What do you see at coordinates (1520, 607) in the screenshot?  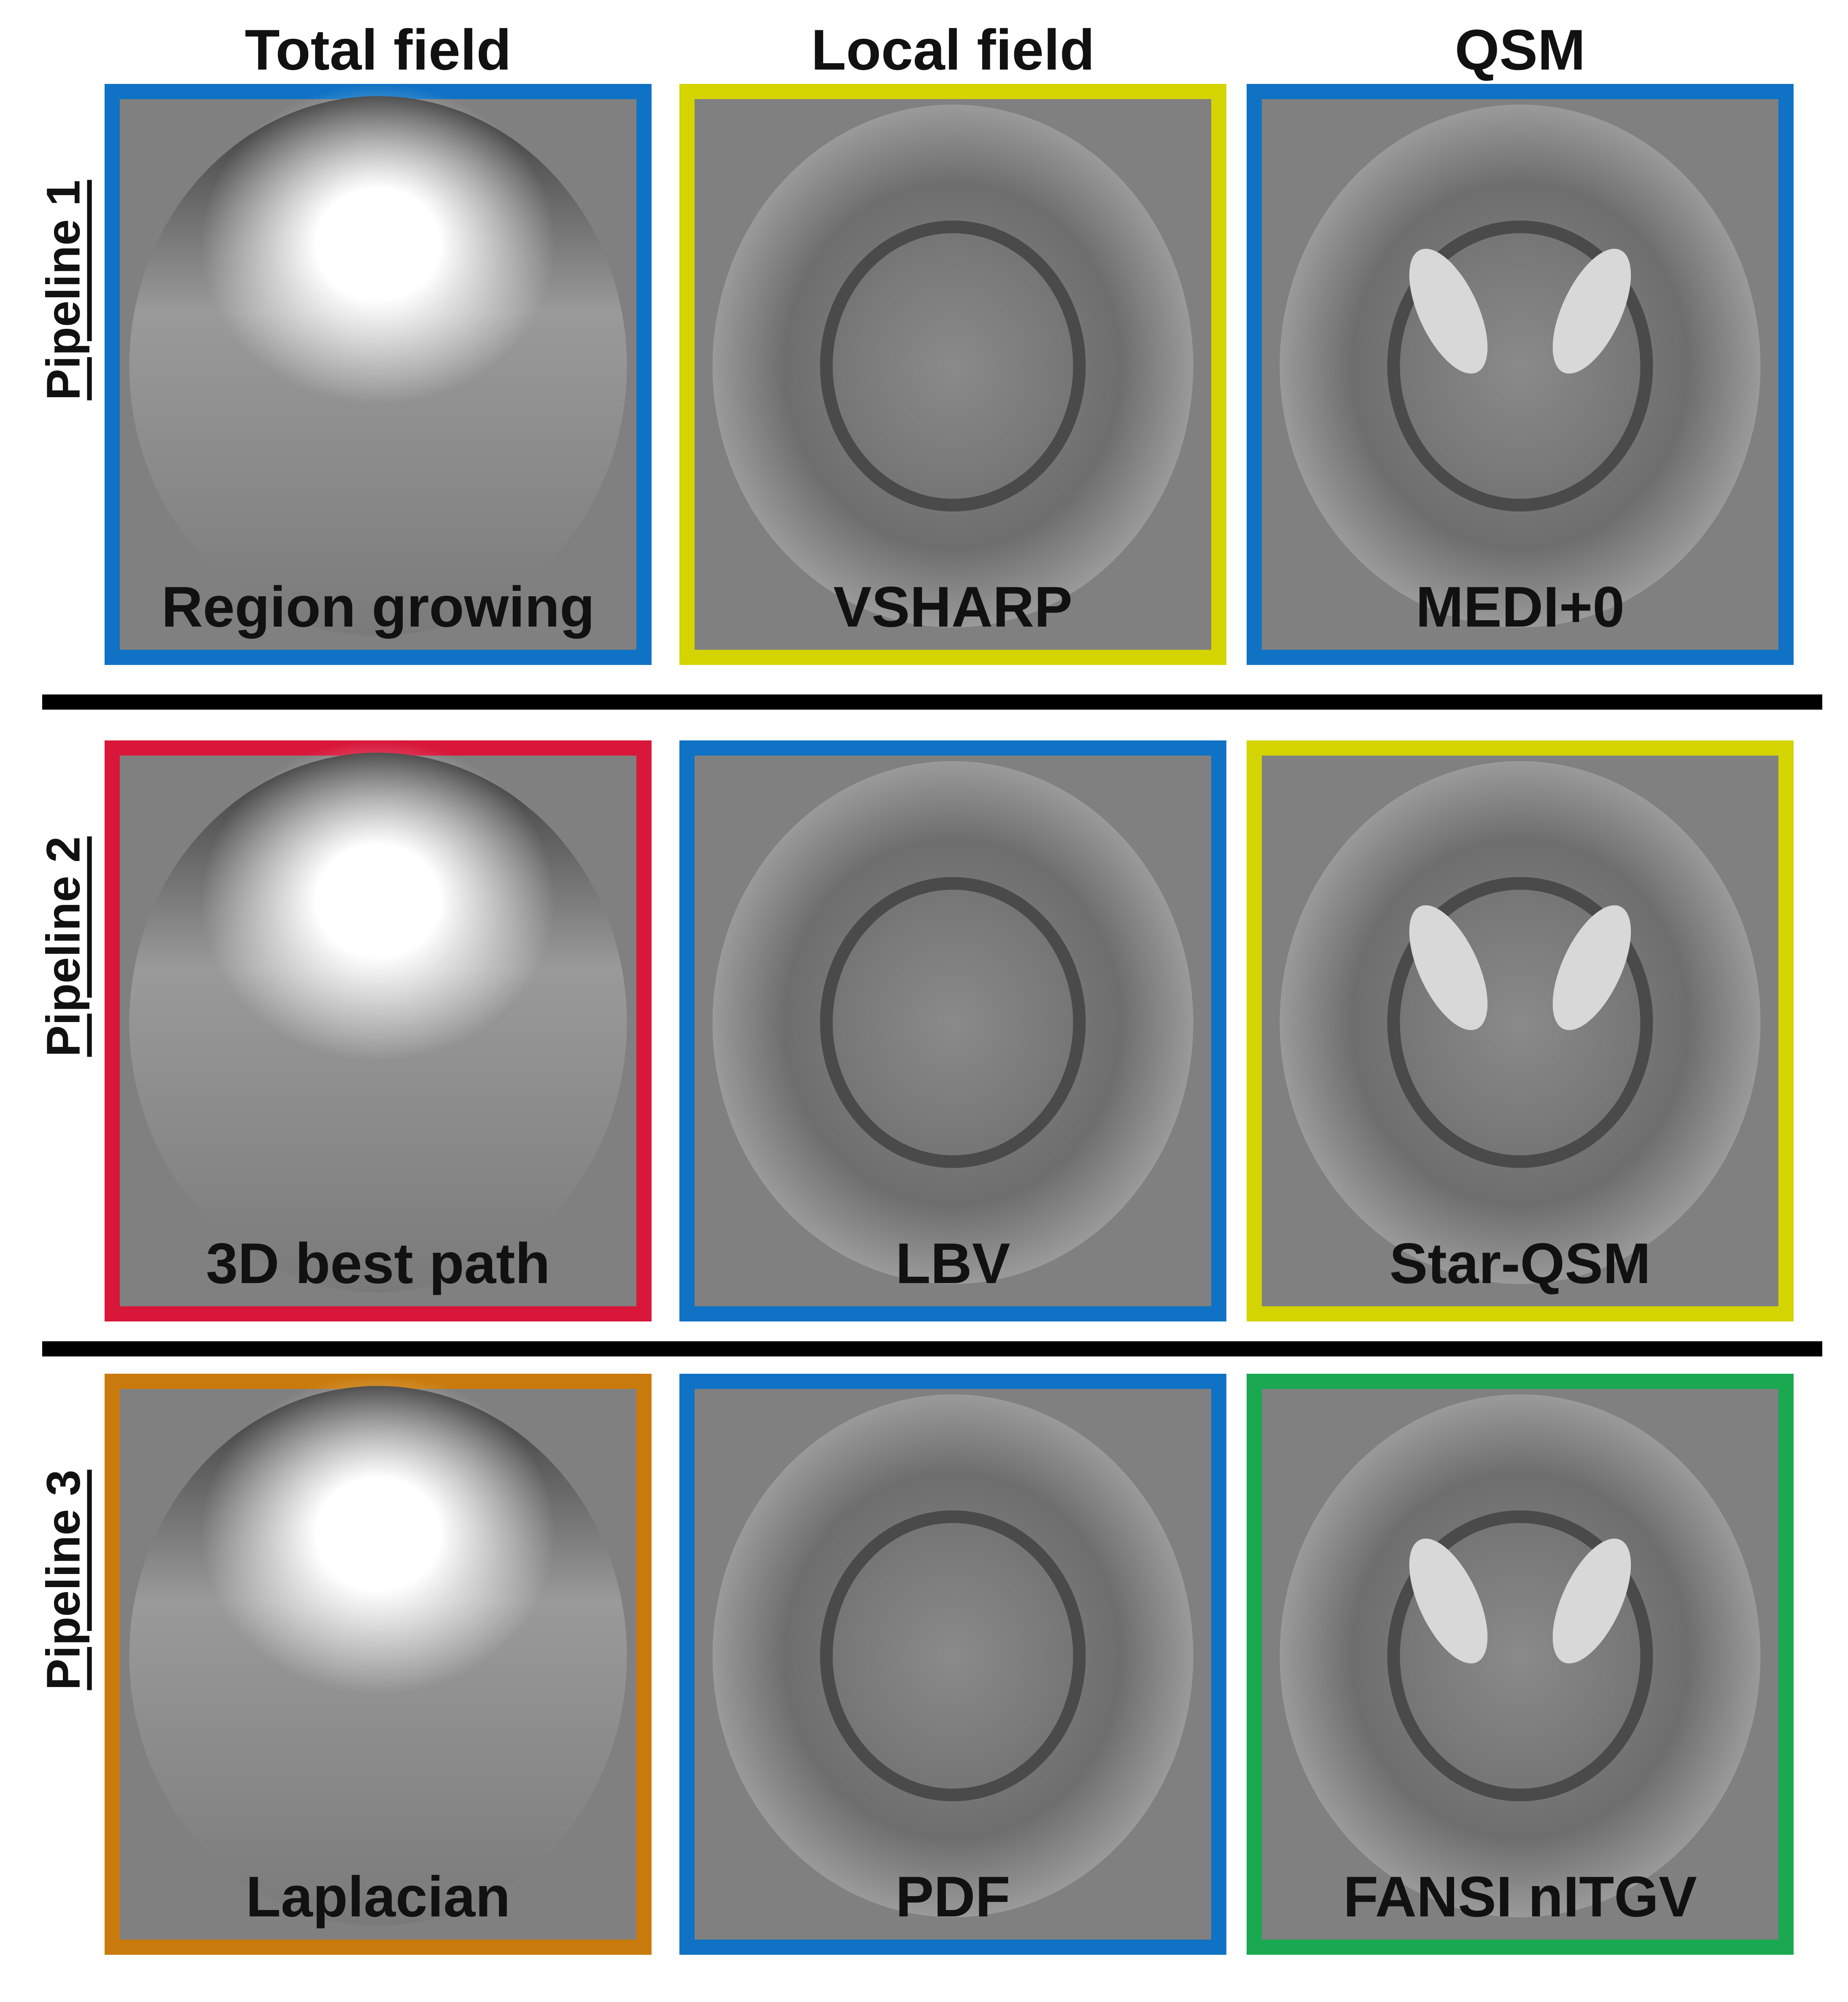 I see `panel-label: MEDI+0` at bounding box center [1520, 607].